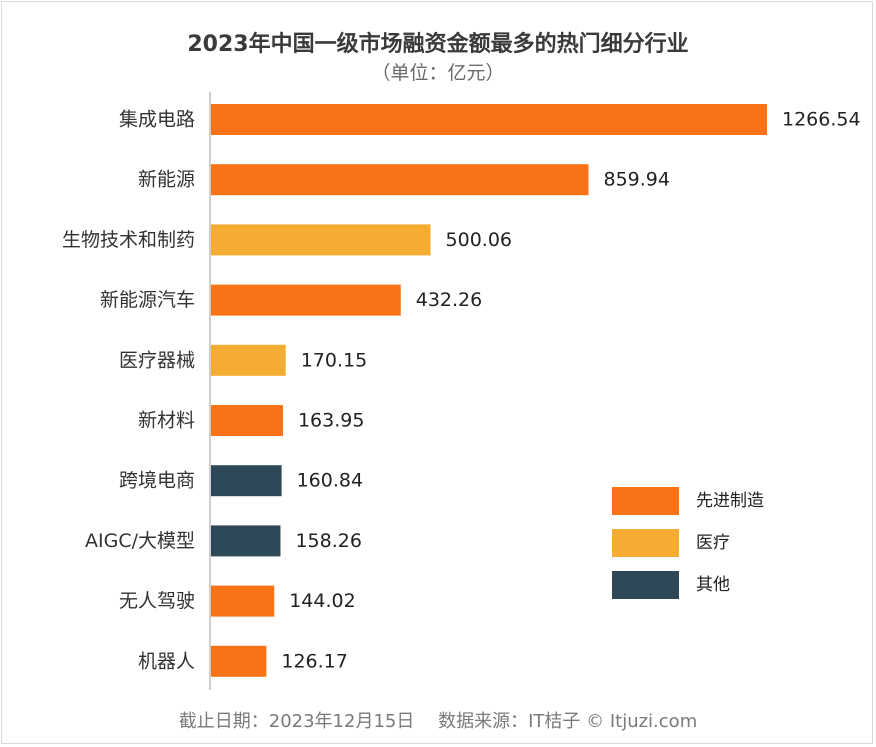  What do you see at coordinates (479, 240) in the screenshot?
I see `value-label: 500.06` at bounding box center [479, 240].